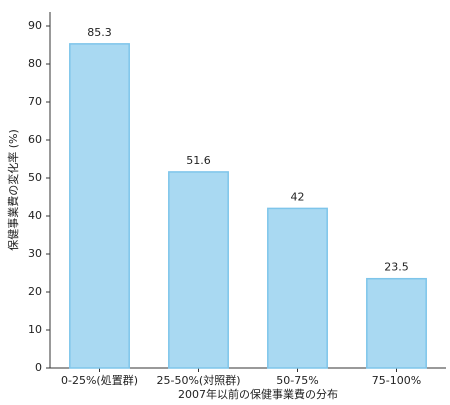 The height and width of the screenshot is (405, 450). Describe the element at coordinates (38, 367) in the screenshot. I see `y-tick-label: 0` at that location.